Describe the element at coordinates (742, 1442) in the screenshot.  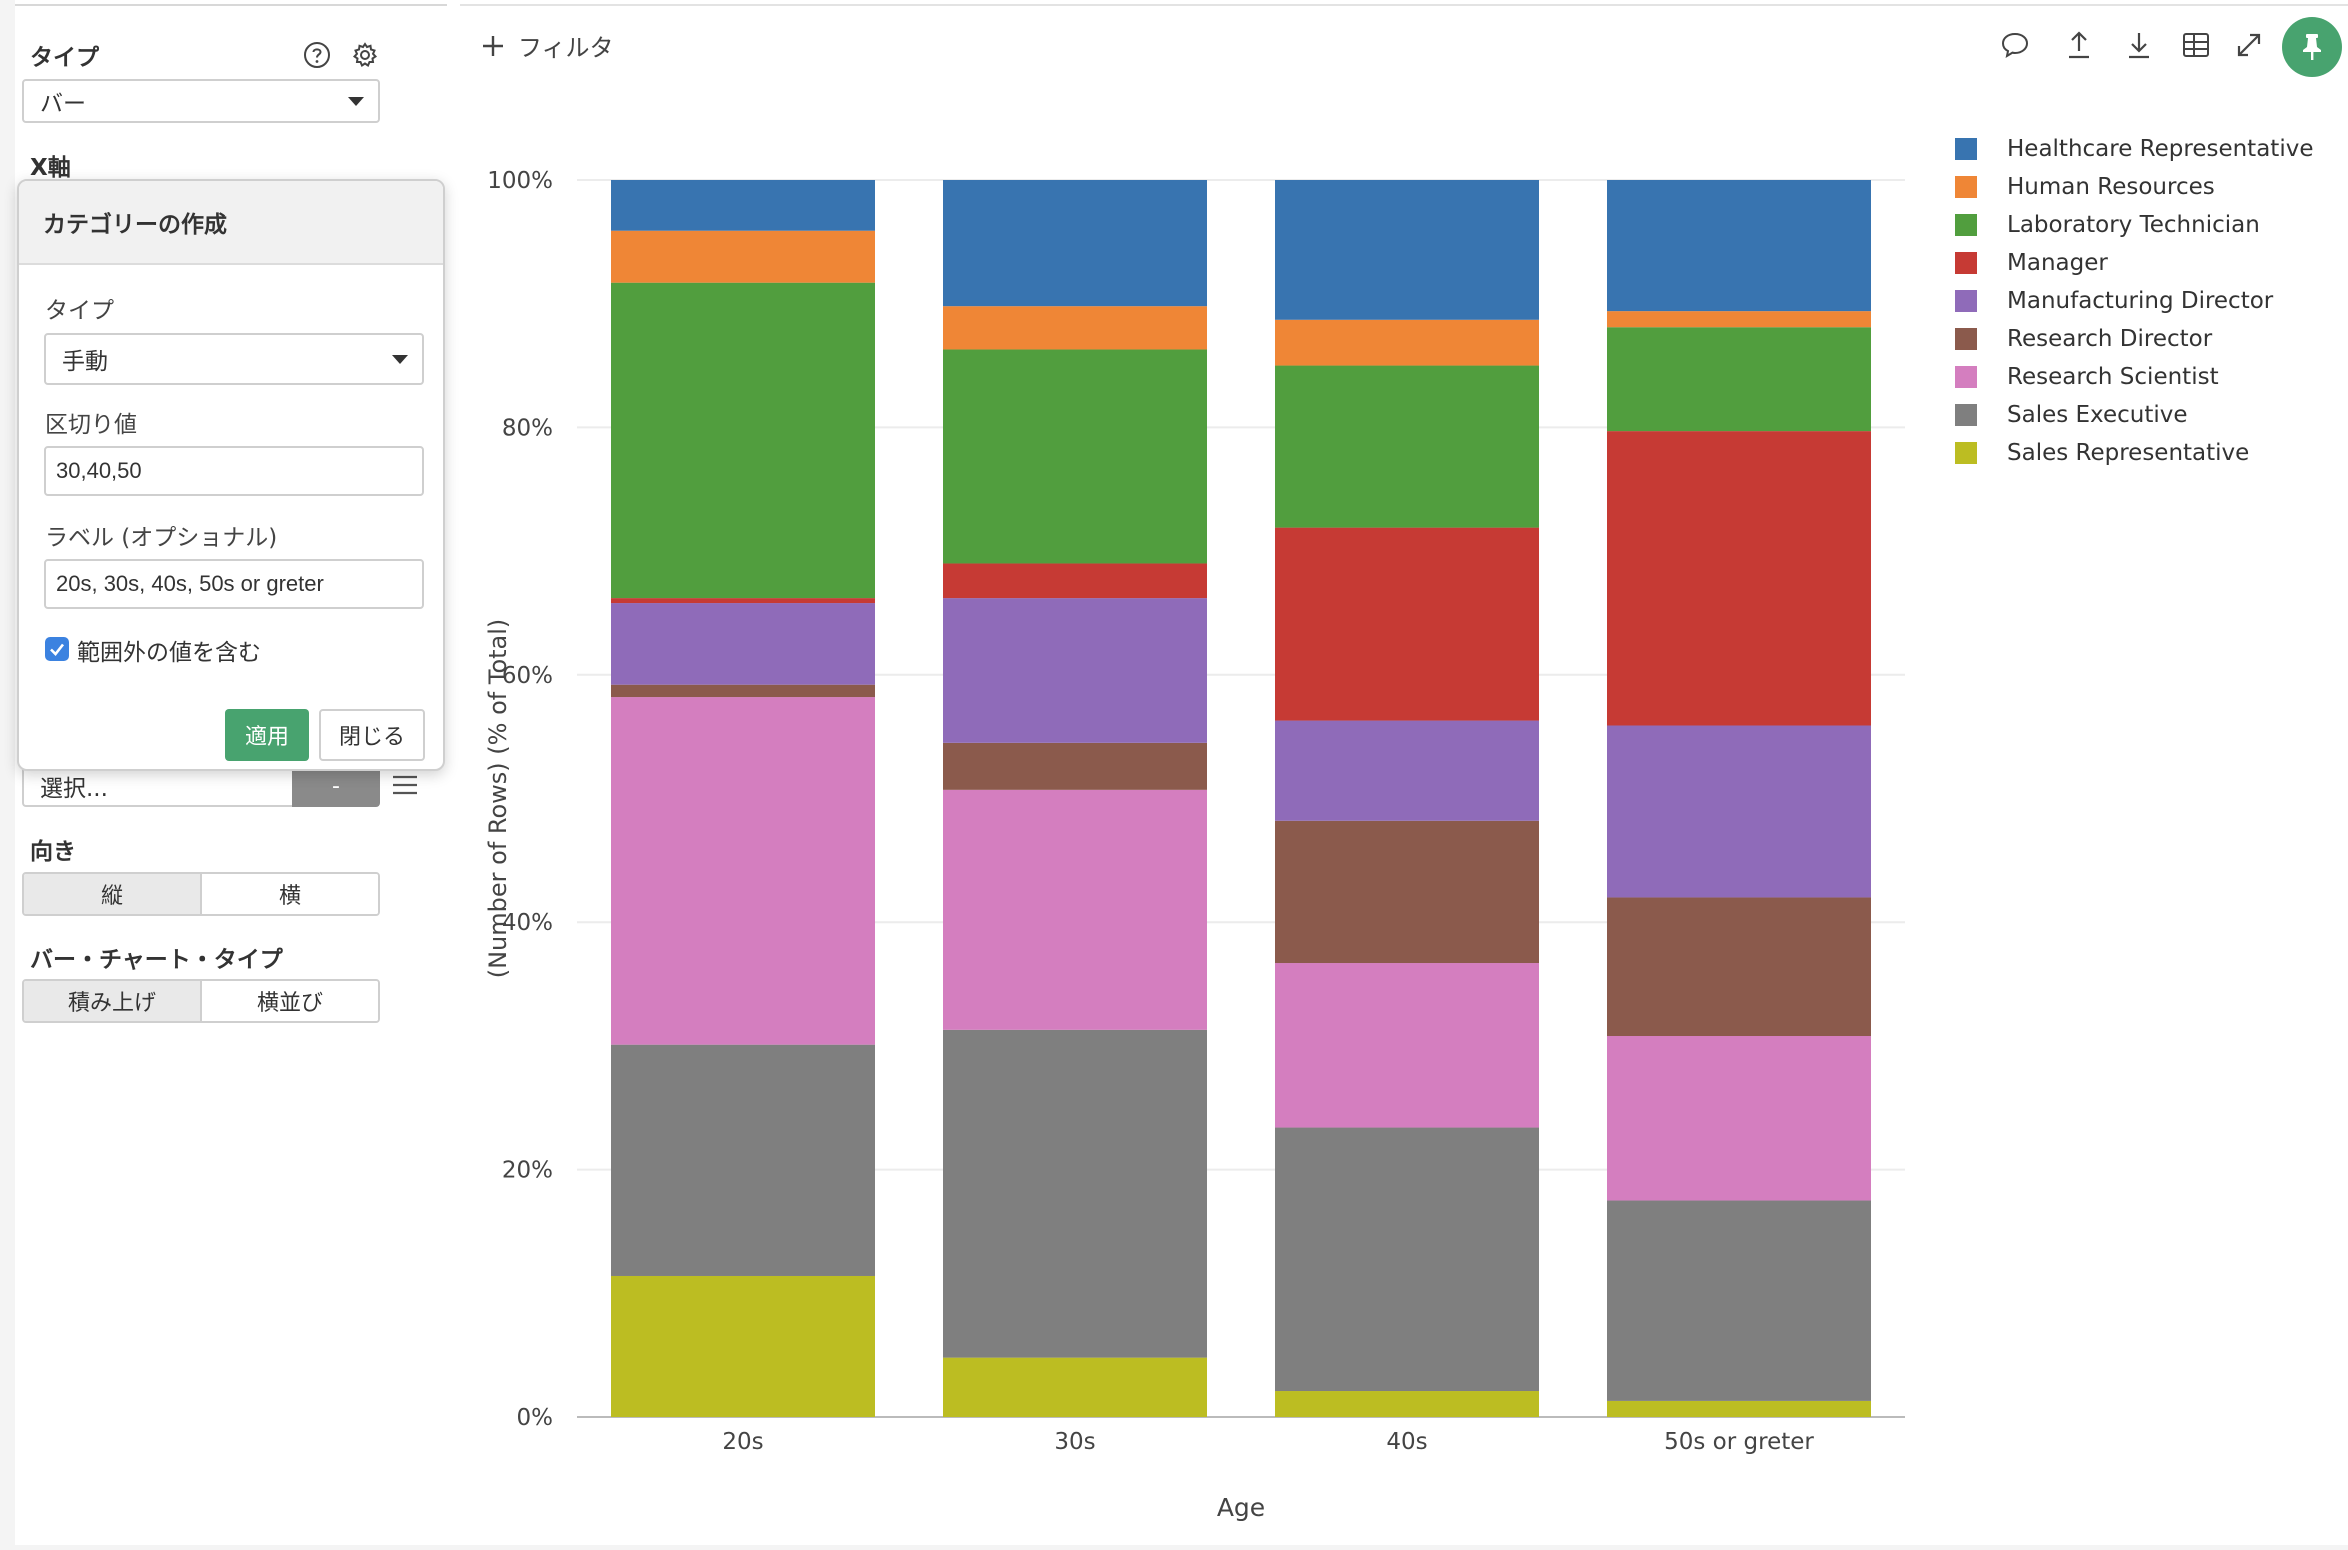
I see `x-tick-label: 20s` at that location.